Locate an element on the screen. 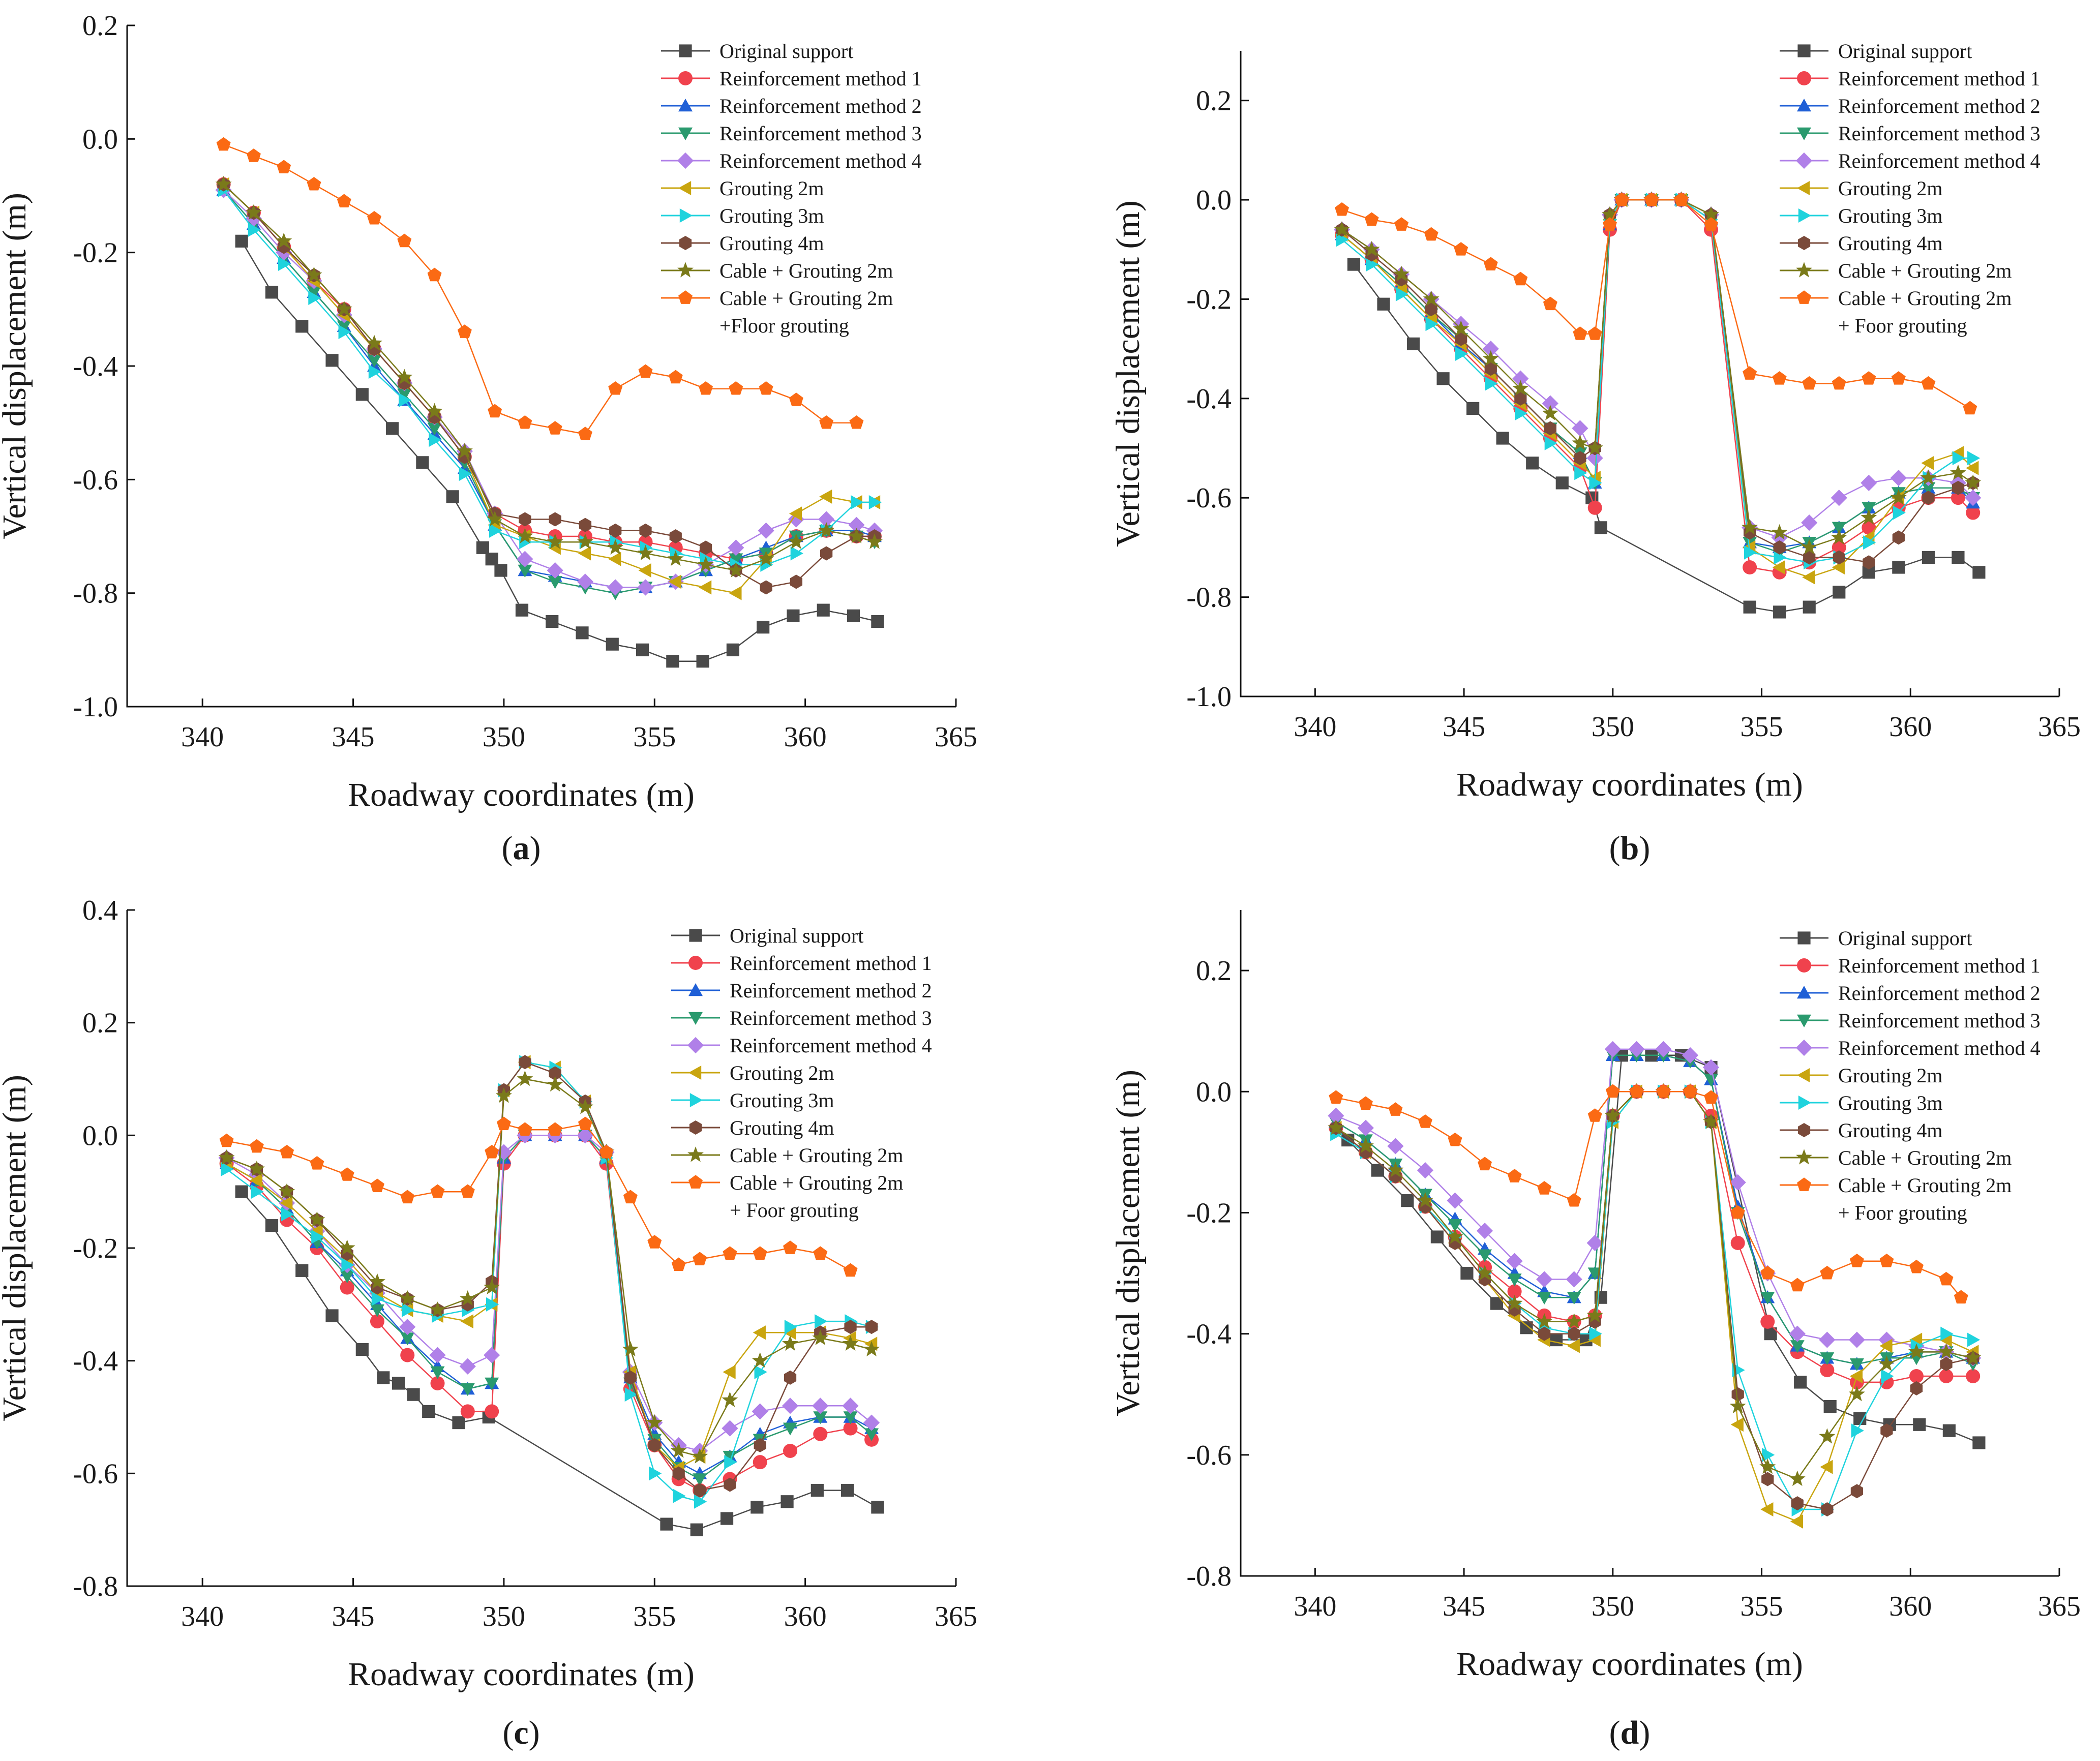  legend-label: Grouting 2m is located at coordinates (782, 1072).